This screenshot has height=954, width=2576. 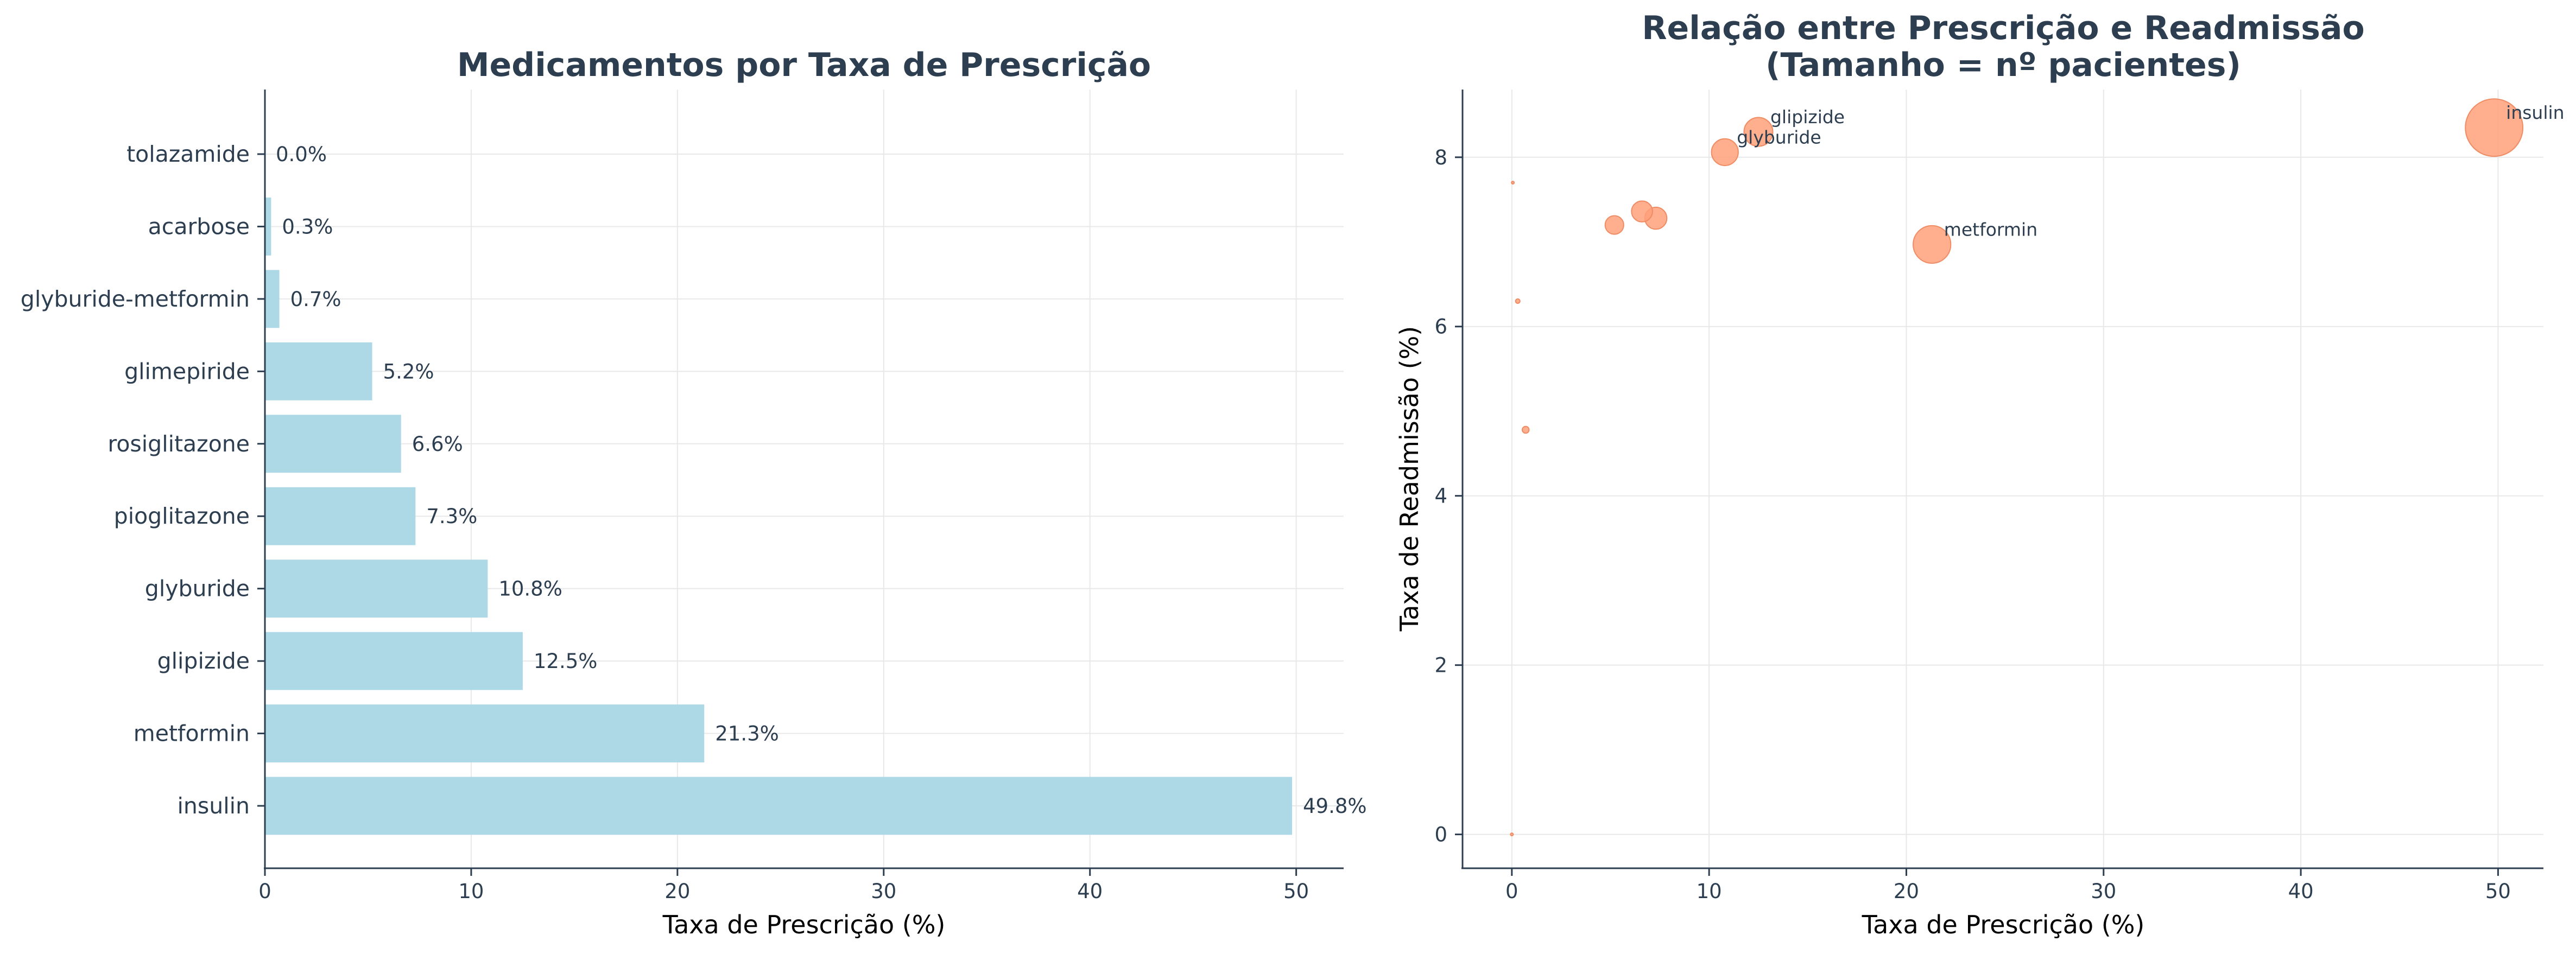 What do you see at coordinates (264, 891) in the screenshot?
I see `bar-chart-x-tick-label: 0` at bounding box center [264, 891].